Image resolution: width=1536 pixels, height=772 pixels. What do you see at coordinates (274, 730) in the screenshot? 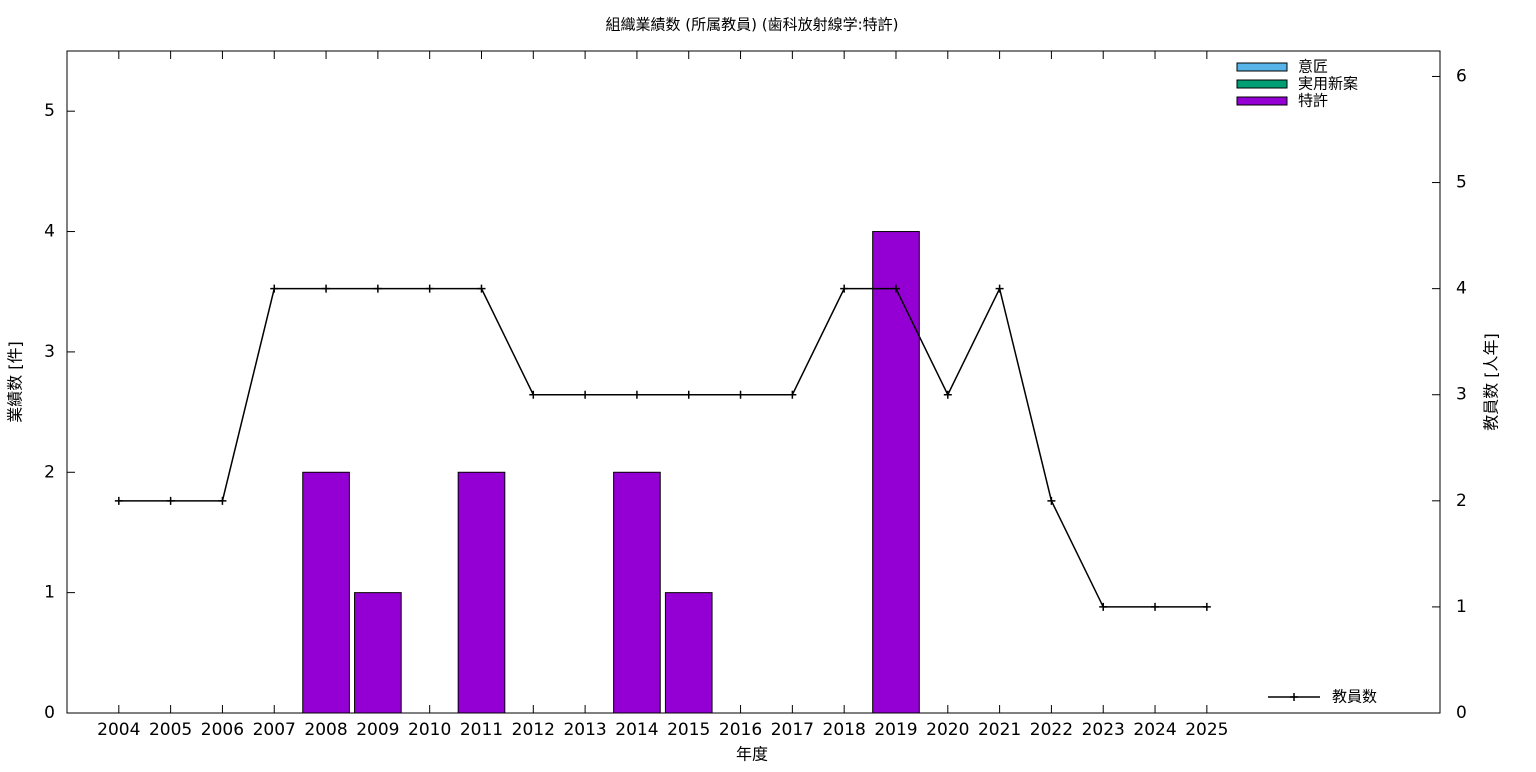
I see `x-tick-label: 2007` at bounding box center [274, 730].